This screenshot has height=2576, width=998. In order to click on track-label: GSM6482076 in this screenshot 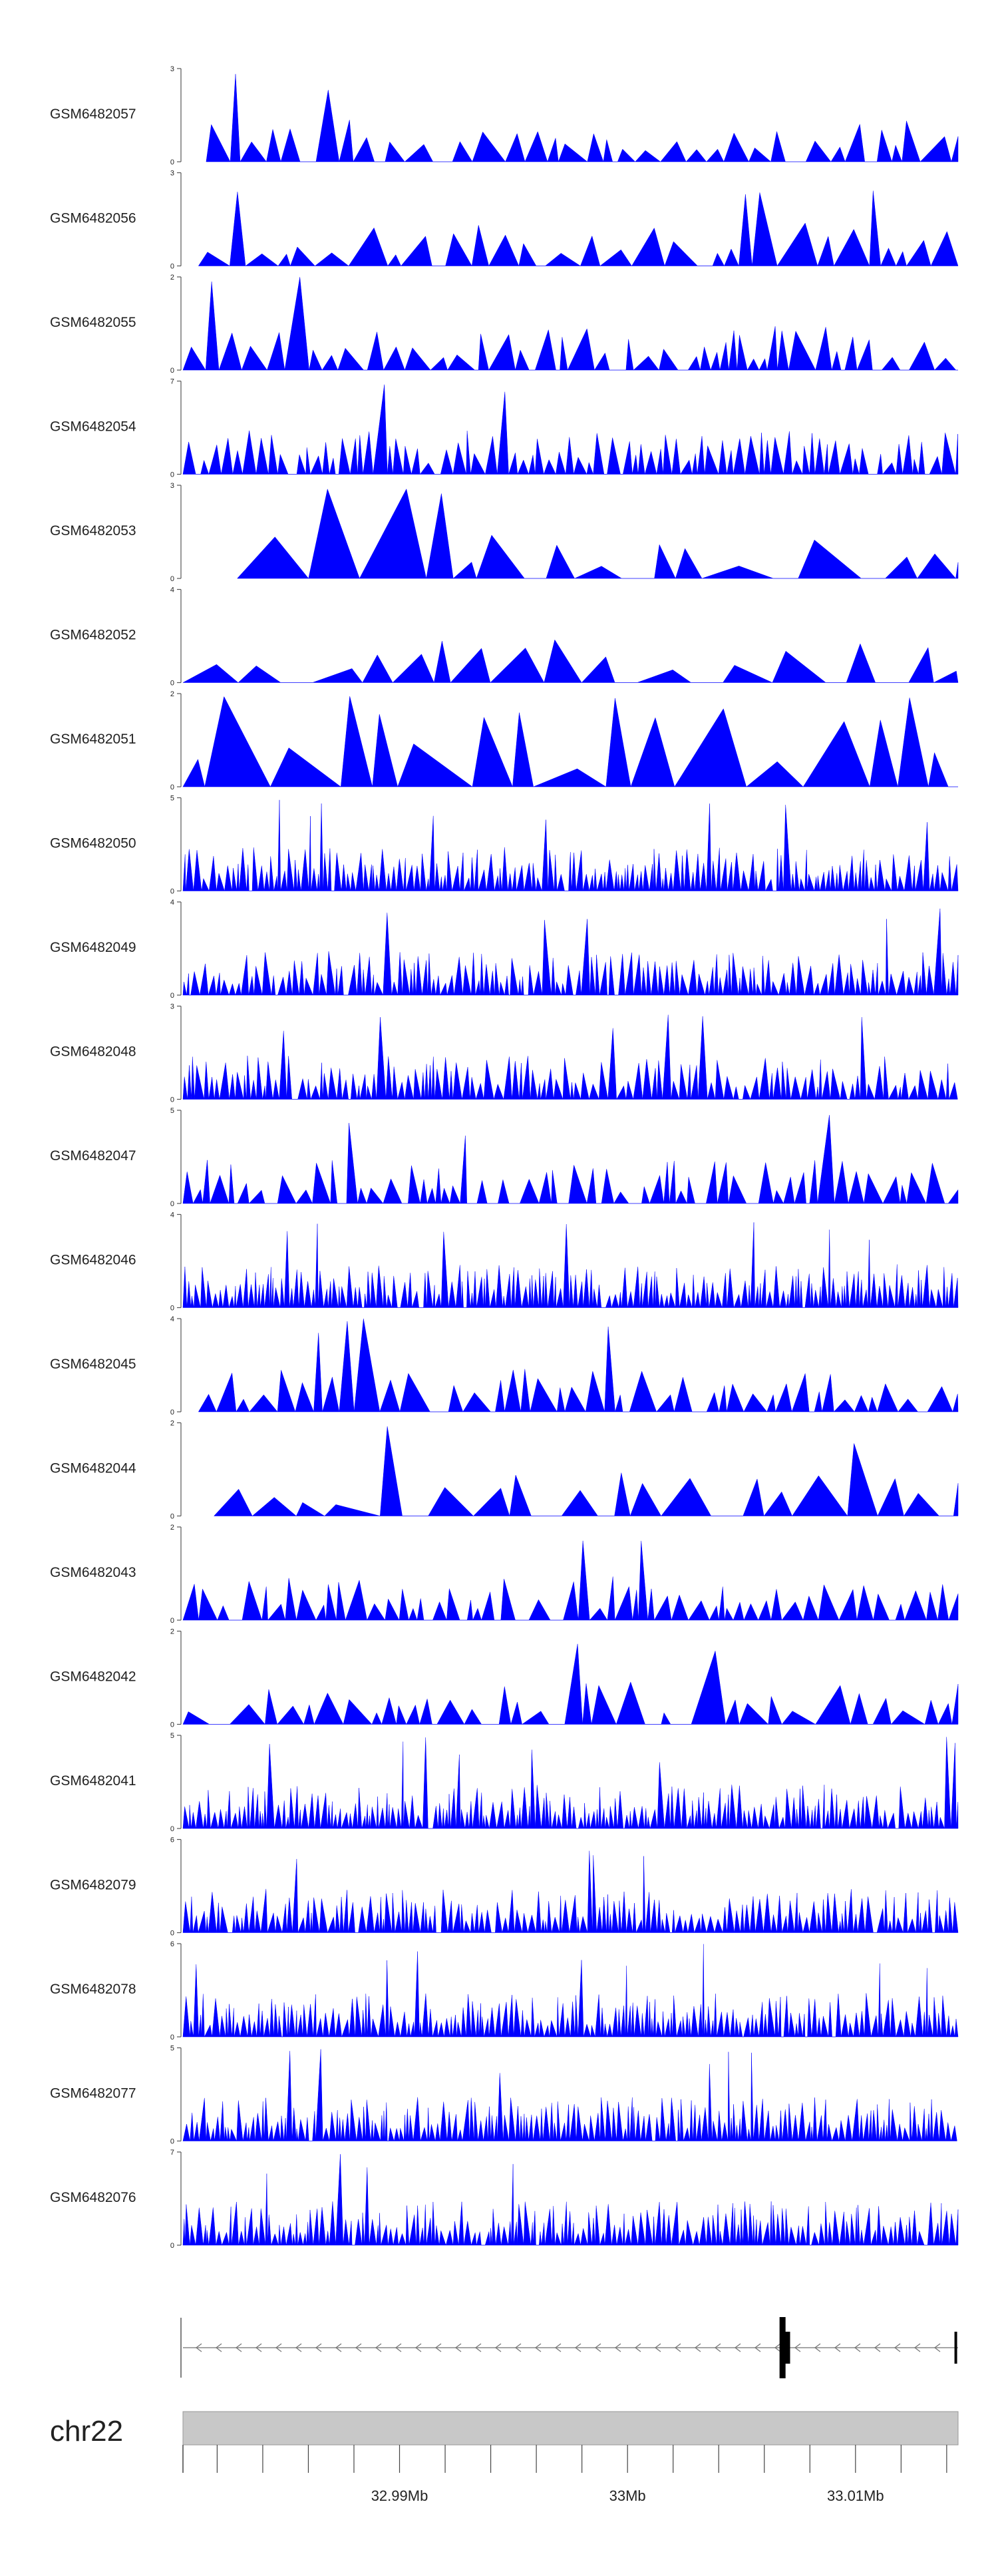, I will do `click(93, 2197)`.